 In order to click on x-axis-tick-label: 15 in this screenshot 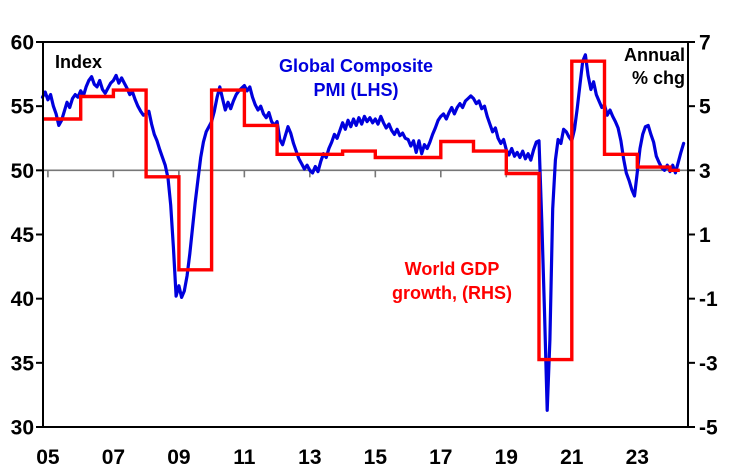, I will do `click(376, 457)`.